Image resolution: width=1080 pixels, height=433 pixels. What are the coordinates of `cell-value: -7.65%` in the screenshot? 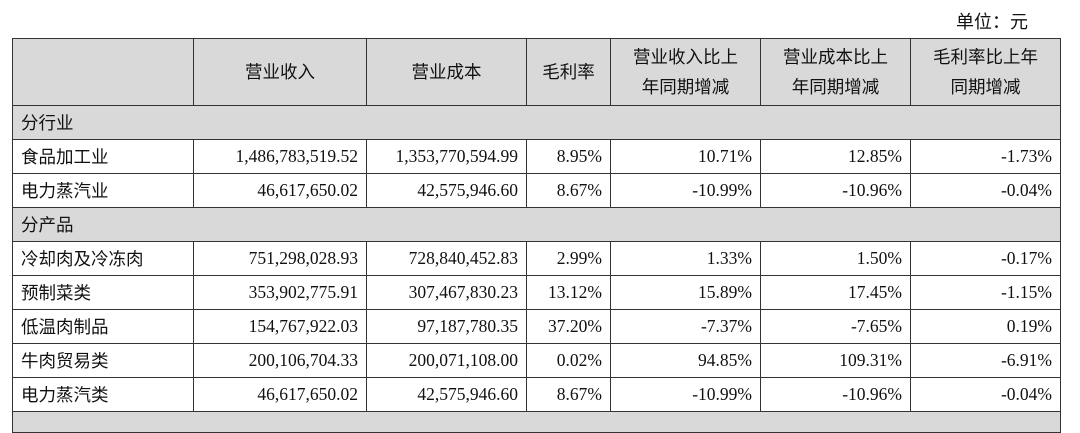 It's located at (835, 326).